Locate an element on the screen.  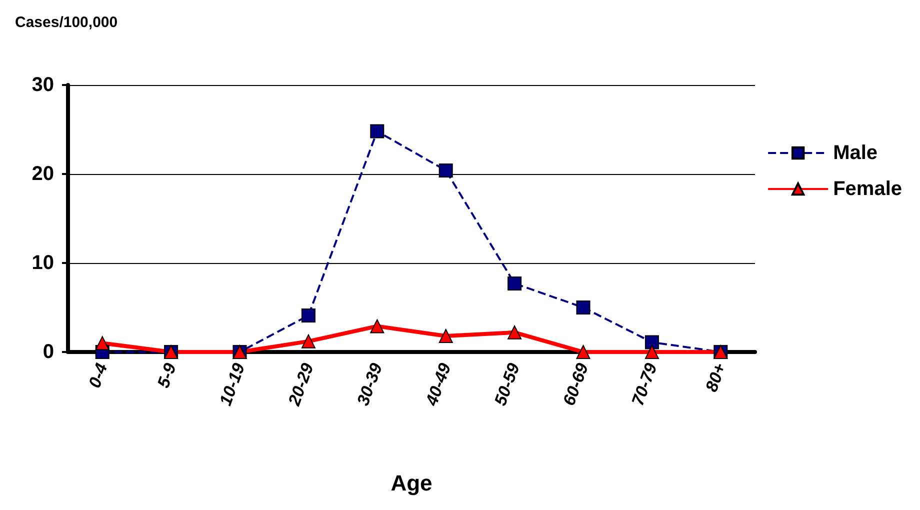
y-axis-title: Cases/100,000 is located at coordinates (66, 22).